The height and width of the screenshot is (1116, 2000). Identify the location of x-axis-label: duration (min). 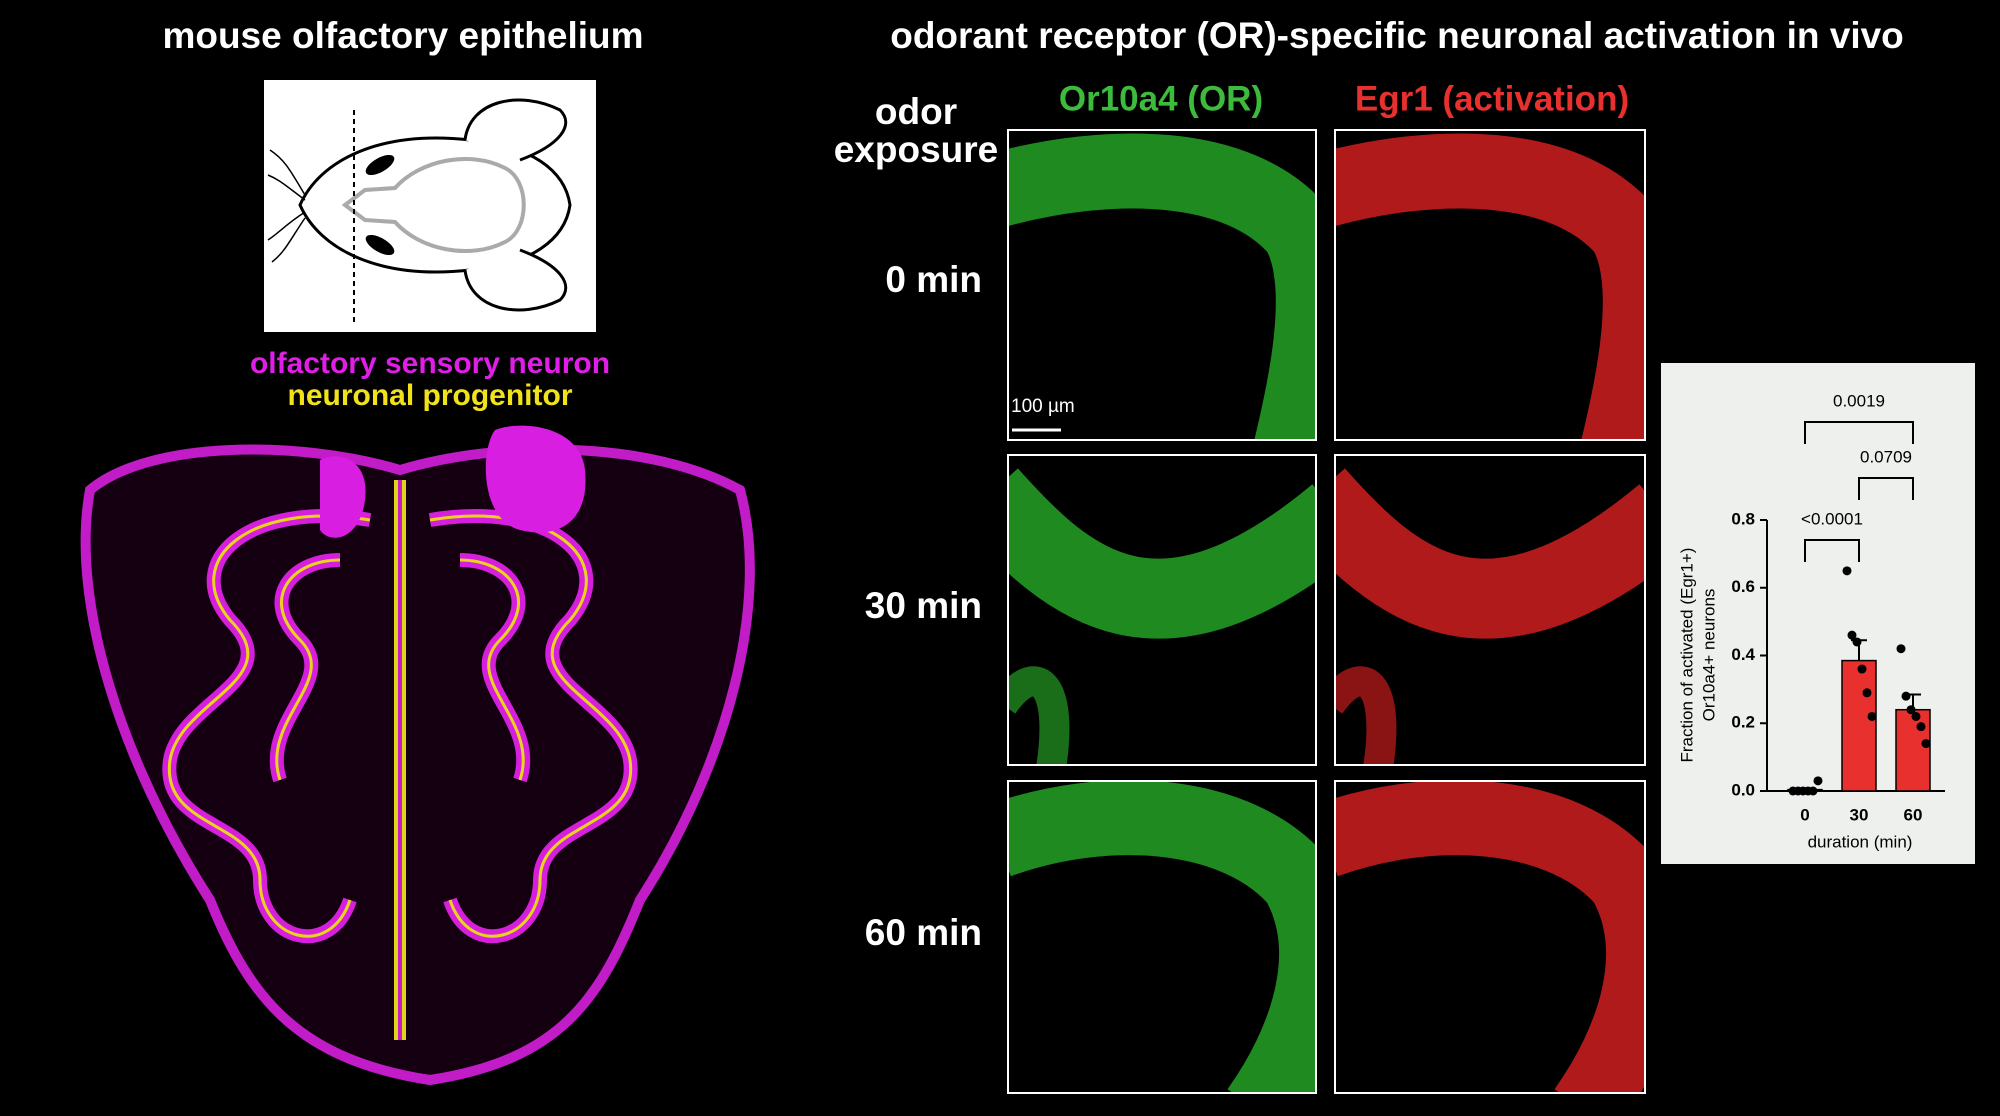
(1860, 841).